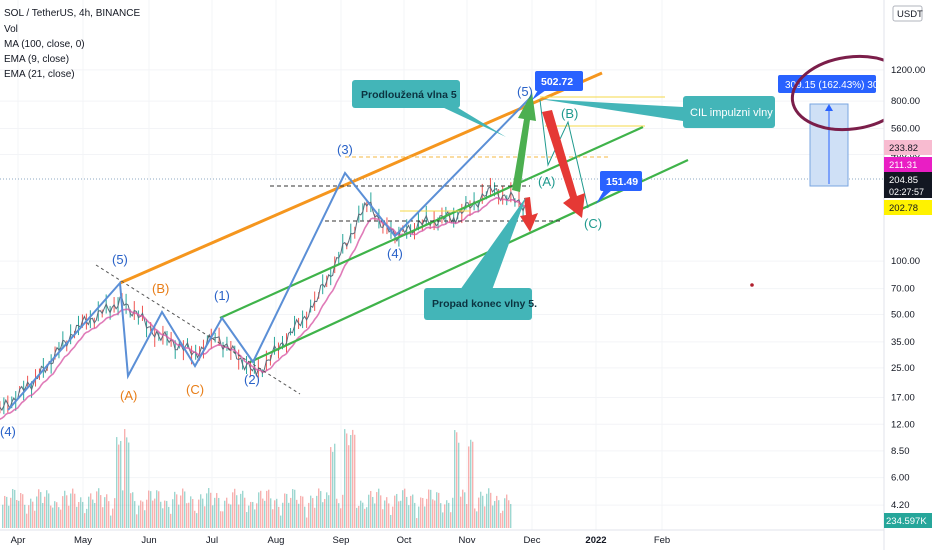  Describe the element at coordinates (661, 112) in the screenshot. I see `callout-cil: CIL impulzni vlny 5` at that location.